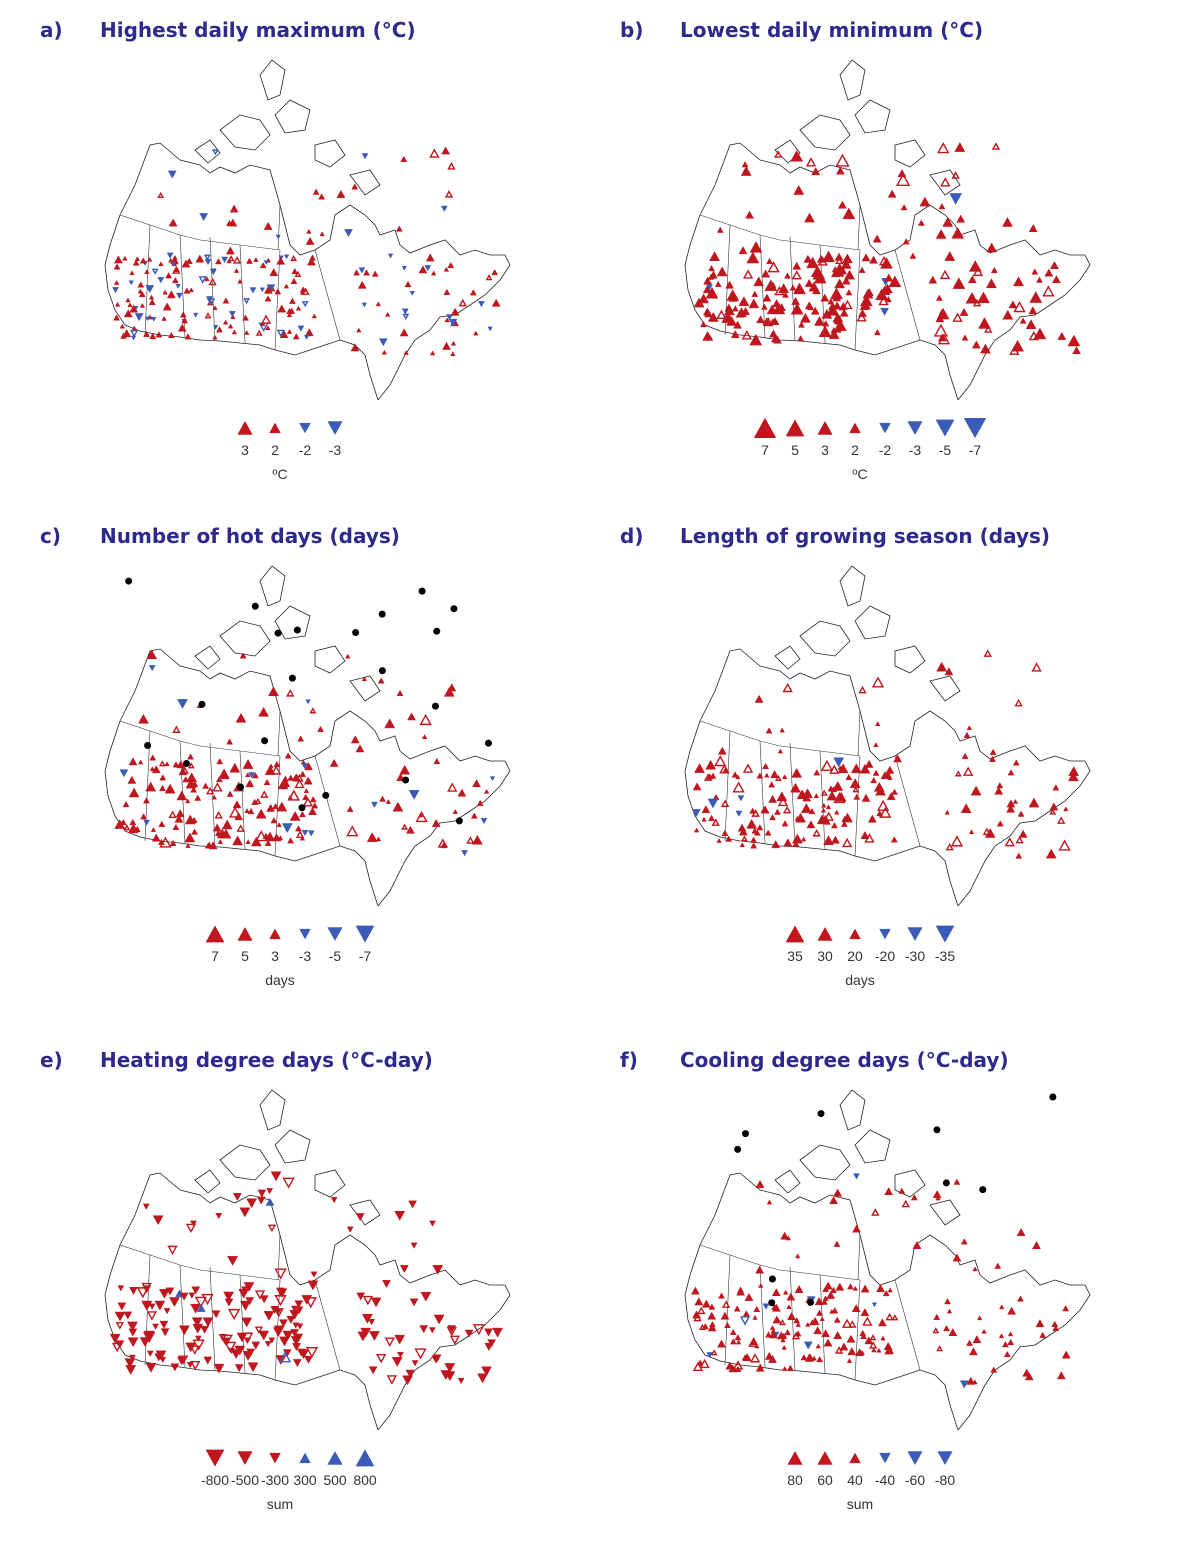 This screenshot has width=1200, height=1541. Describe the element at coordinates (795, 1480) in the screenshot. I see `legend-label: 80` at that location.